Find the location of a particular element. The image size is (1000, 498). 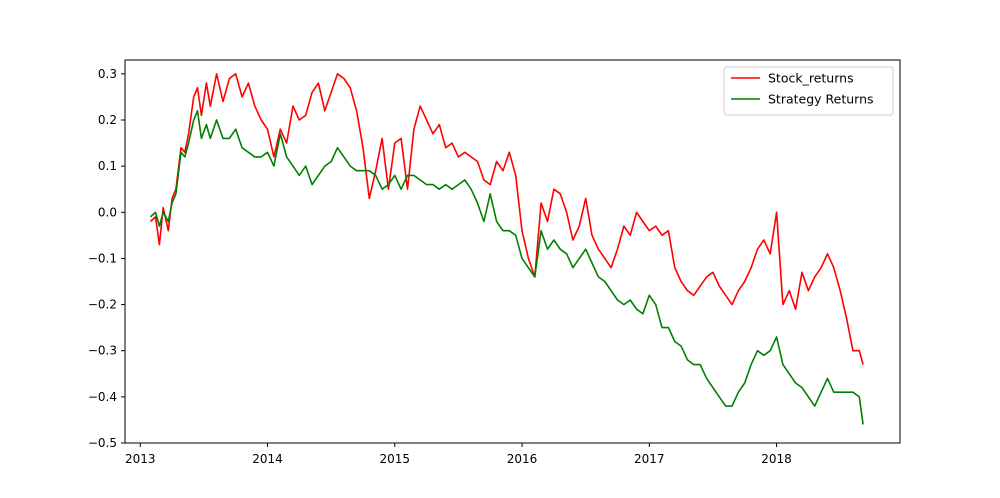

y-tick-label: −0.2 is located at coordinates (102, 305).